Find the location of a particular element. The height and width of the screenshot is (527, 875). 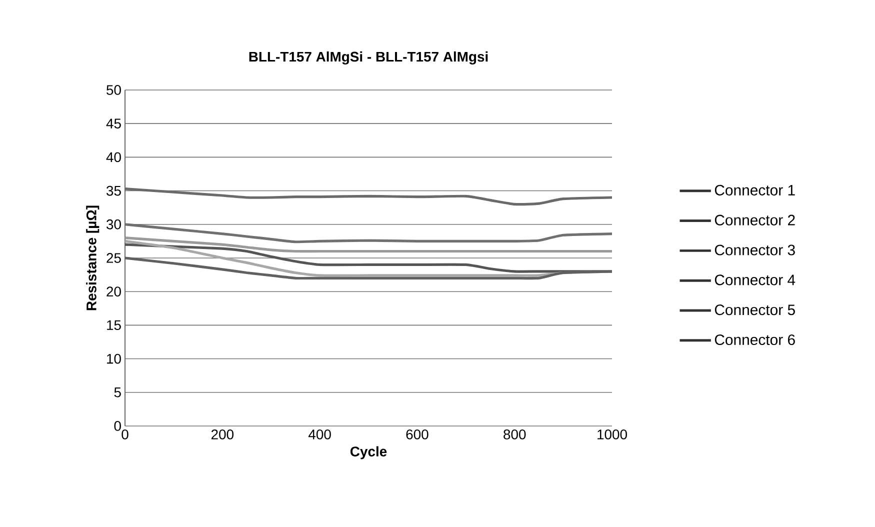

text: Connector 1 is located at coordinates (754, 190).